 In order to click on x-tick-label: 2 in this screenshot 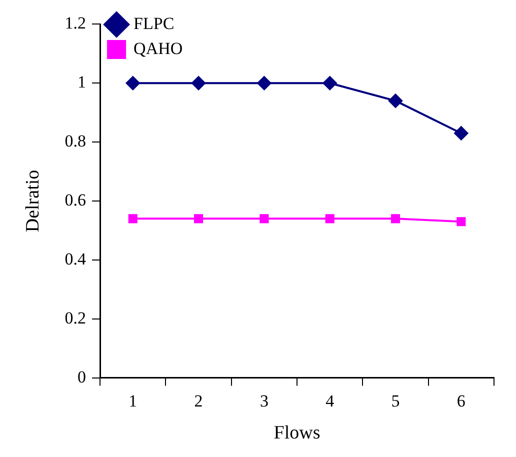, I will do `click(198, 400)`.